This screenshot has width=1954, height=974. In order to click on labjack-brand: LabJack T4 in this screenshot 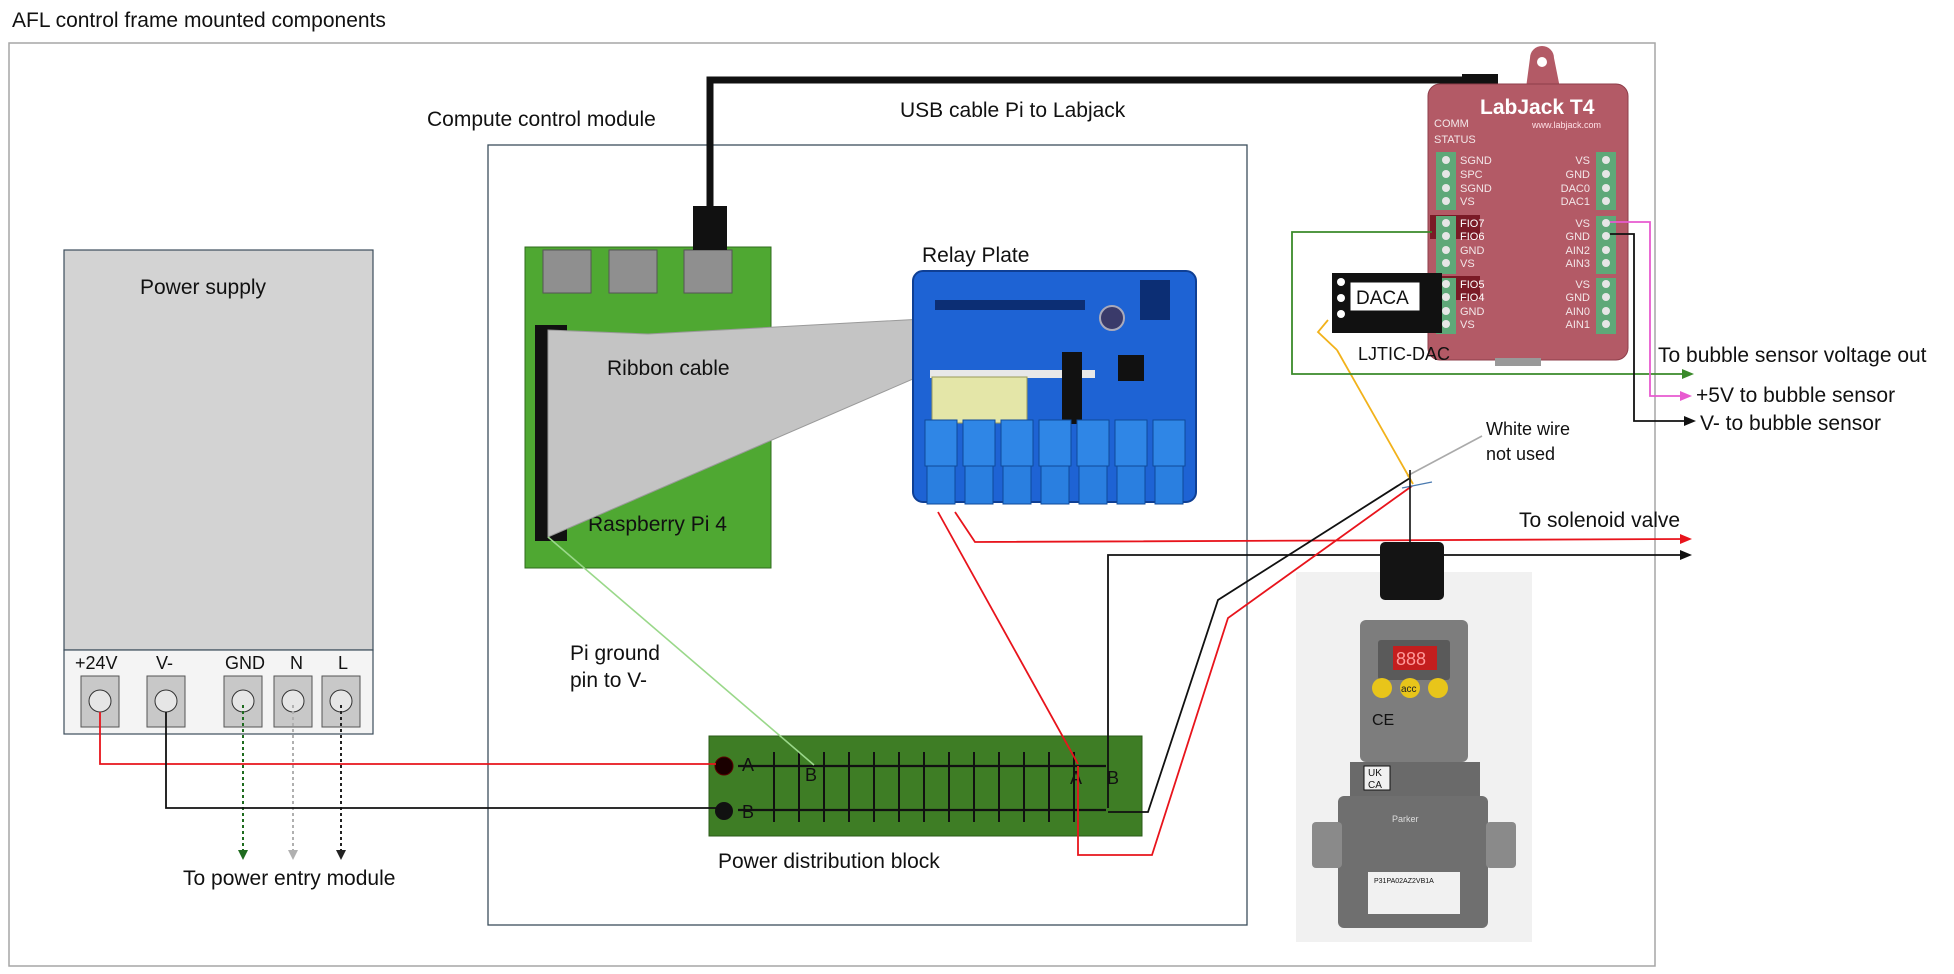, I will do `click(1537, 107)`.